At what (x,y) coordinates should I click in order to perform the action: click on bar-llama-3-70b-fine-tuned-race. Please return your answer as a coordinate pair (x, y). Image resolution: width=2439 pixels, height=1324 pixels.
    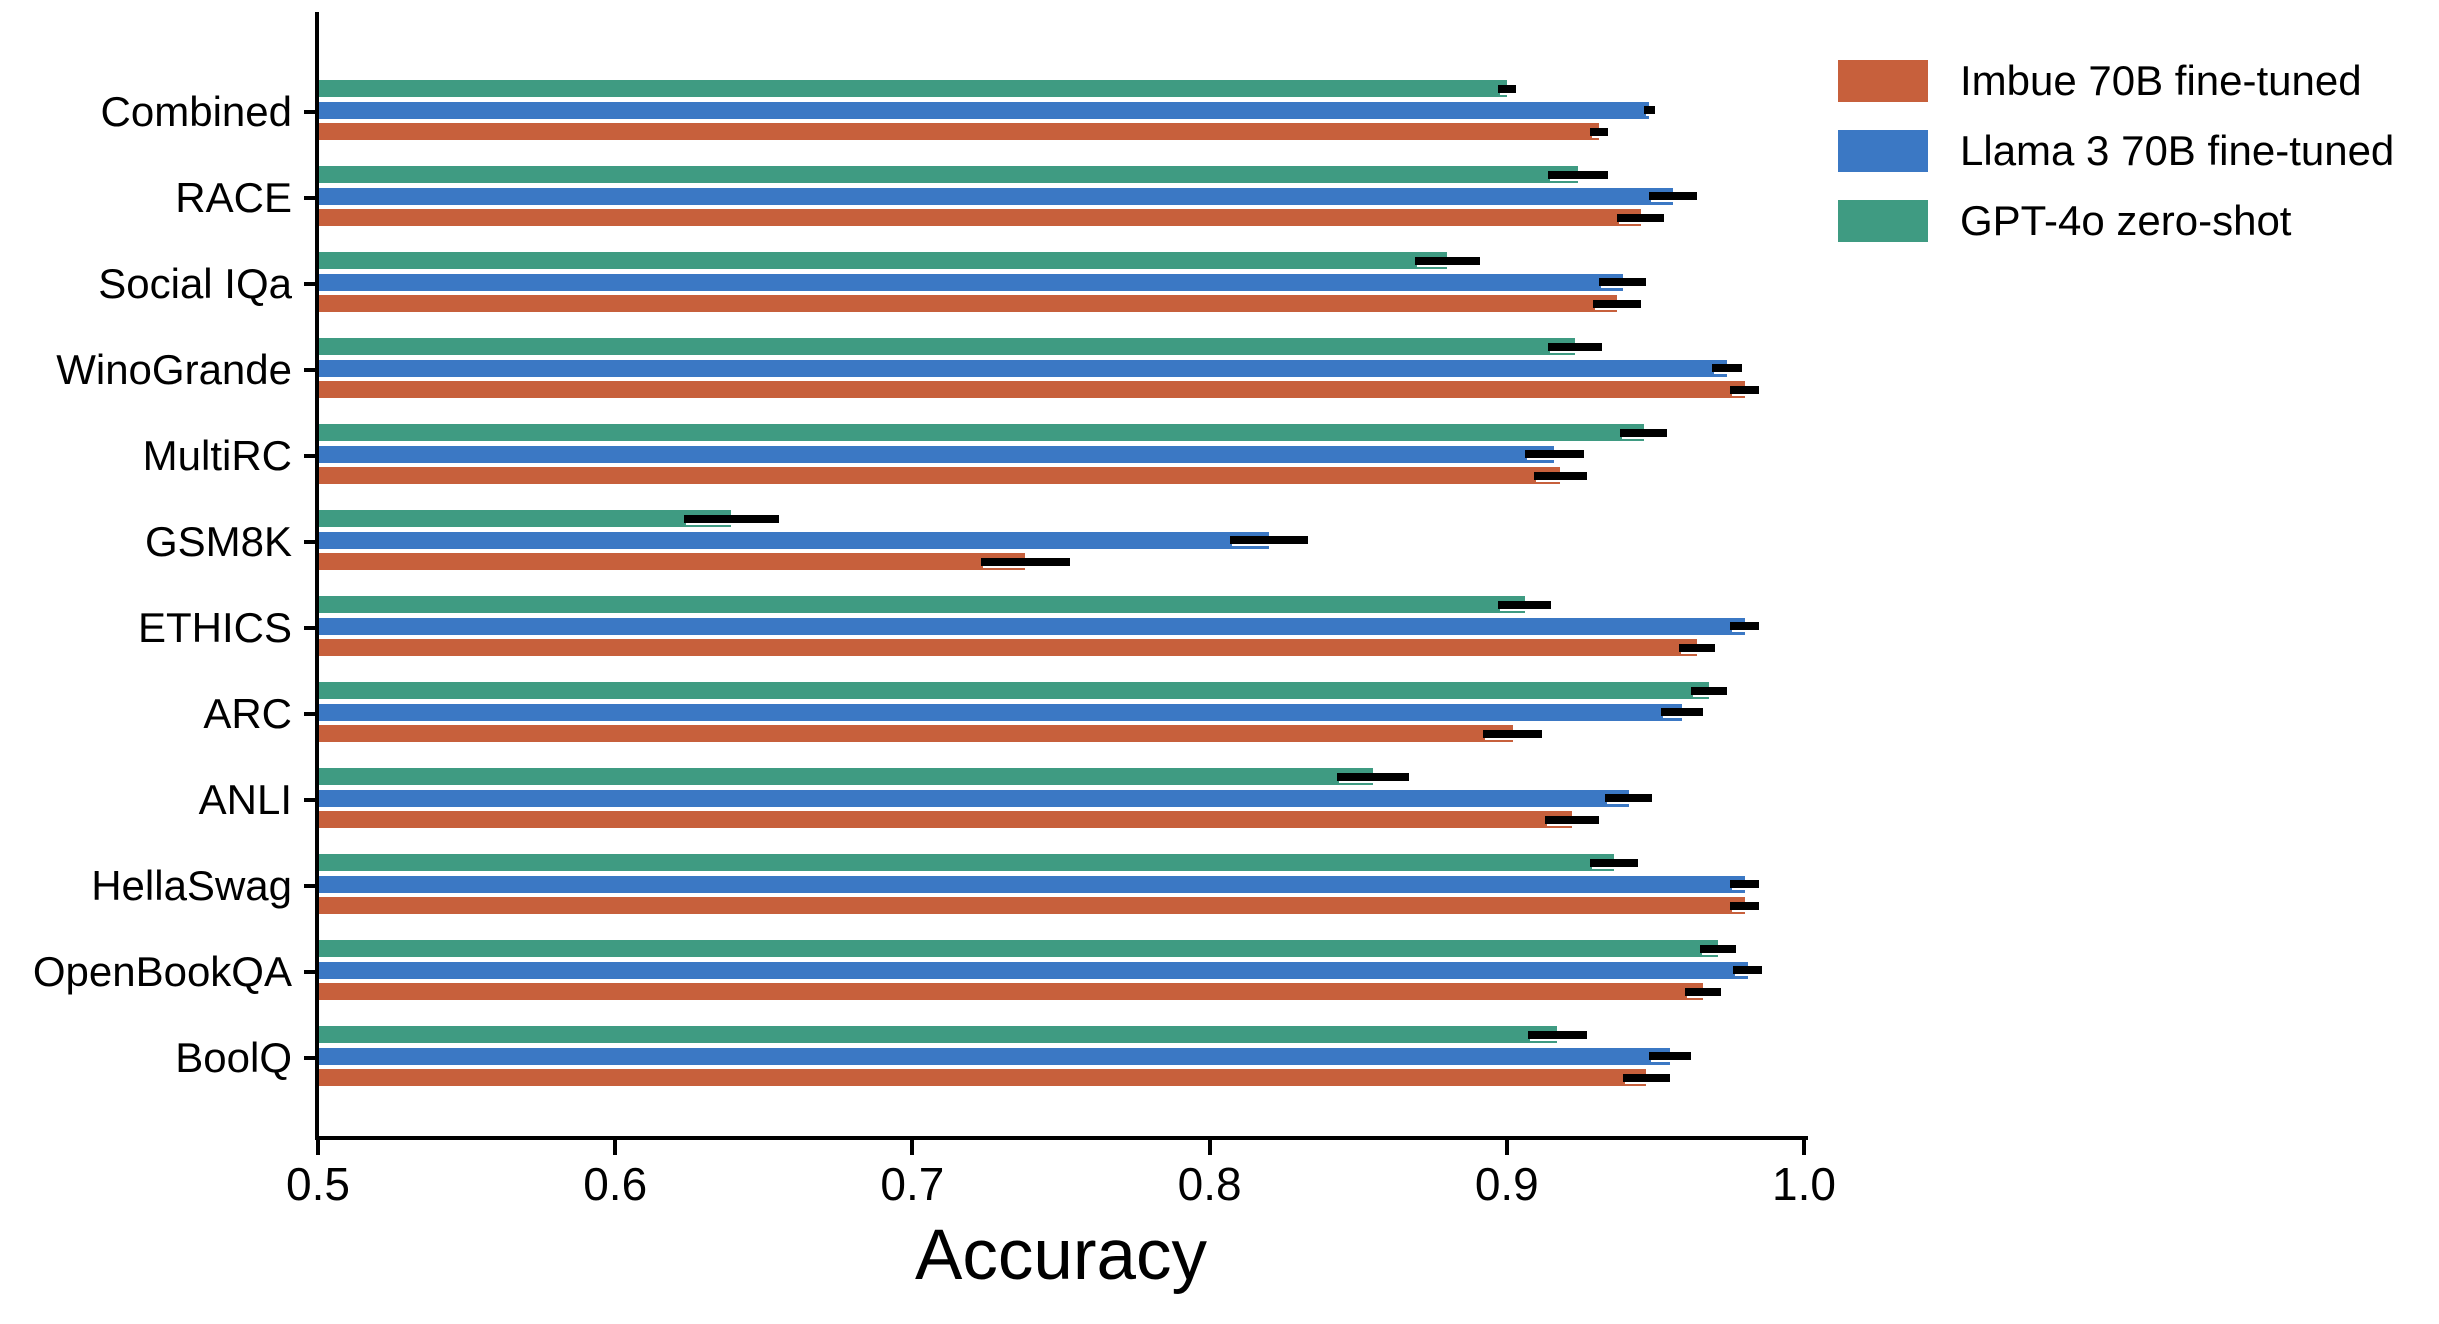
    Looking at the image, I should click on (996, 196).